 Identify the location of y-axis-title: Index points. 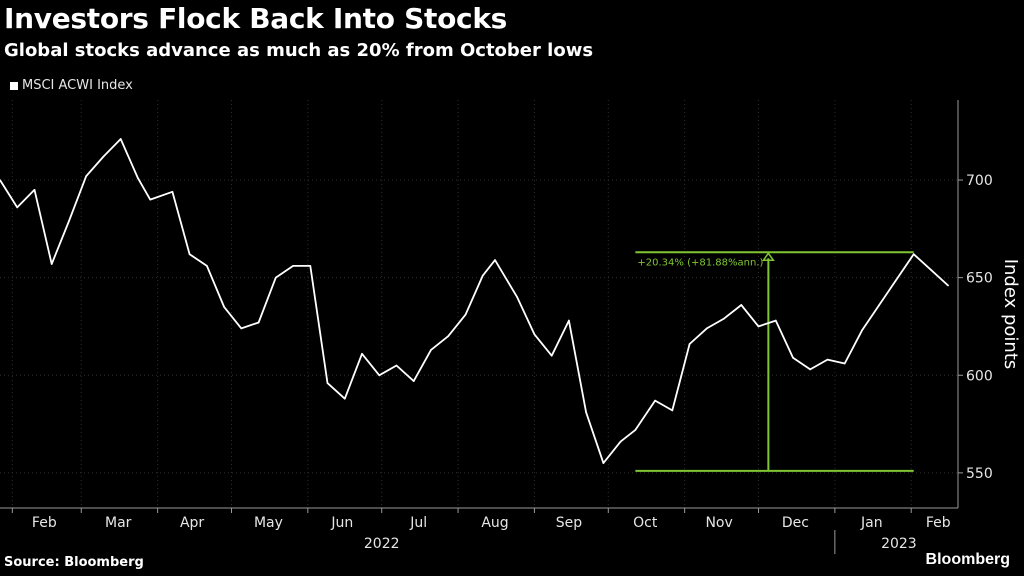
(1010, 314).